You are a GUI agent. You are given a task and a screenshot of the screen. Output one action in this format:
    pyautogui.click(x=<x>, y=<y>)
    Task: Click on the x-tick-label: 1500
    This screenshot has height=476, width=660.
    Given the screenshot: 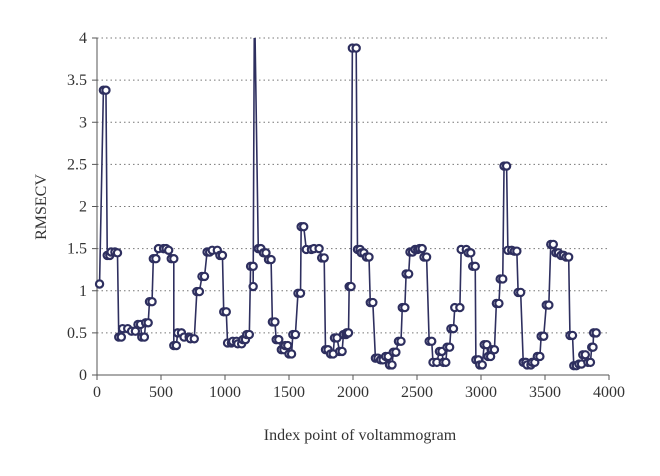 What is the action you would take?
    pyautogui.click(x=289, y=392)
    